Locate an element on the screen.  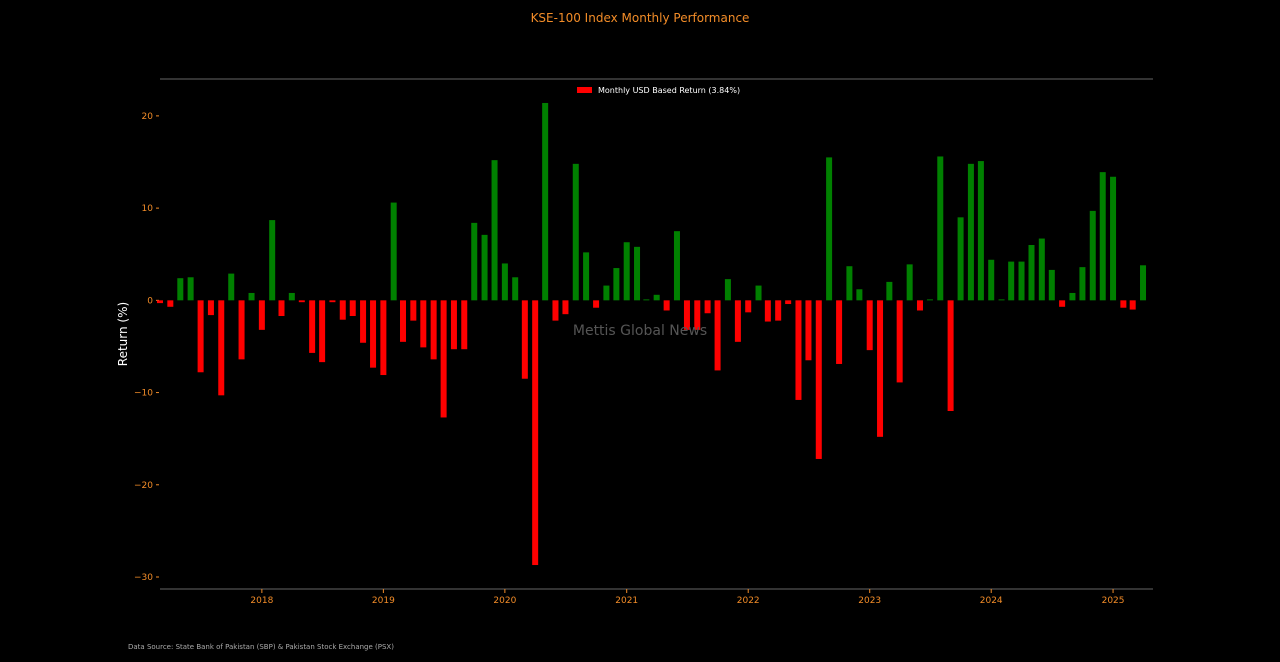
x-tick-label: 2019 is located at coordinates (383, 601).